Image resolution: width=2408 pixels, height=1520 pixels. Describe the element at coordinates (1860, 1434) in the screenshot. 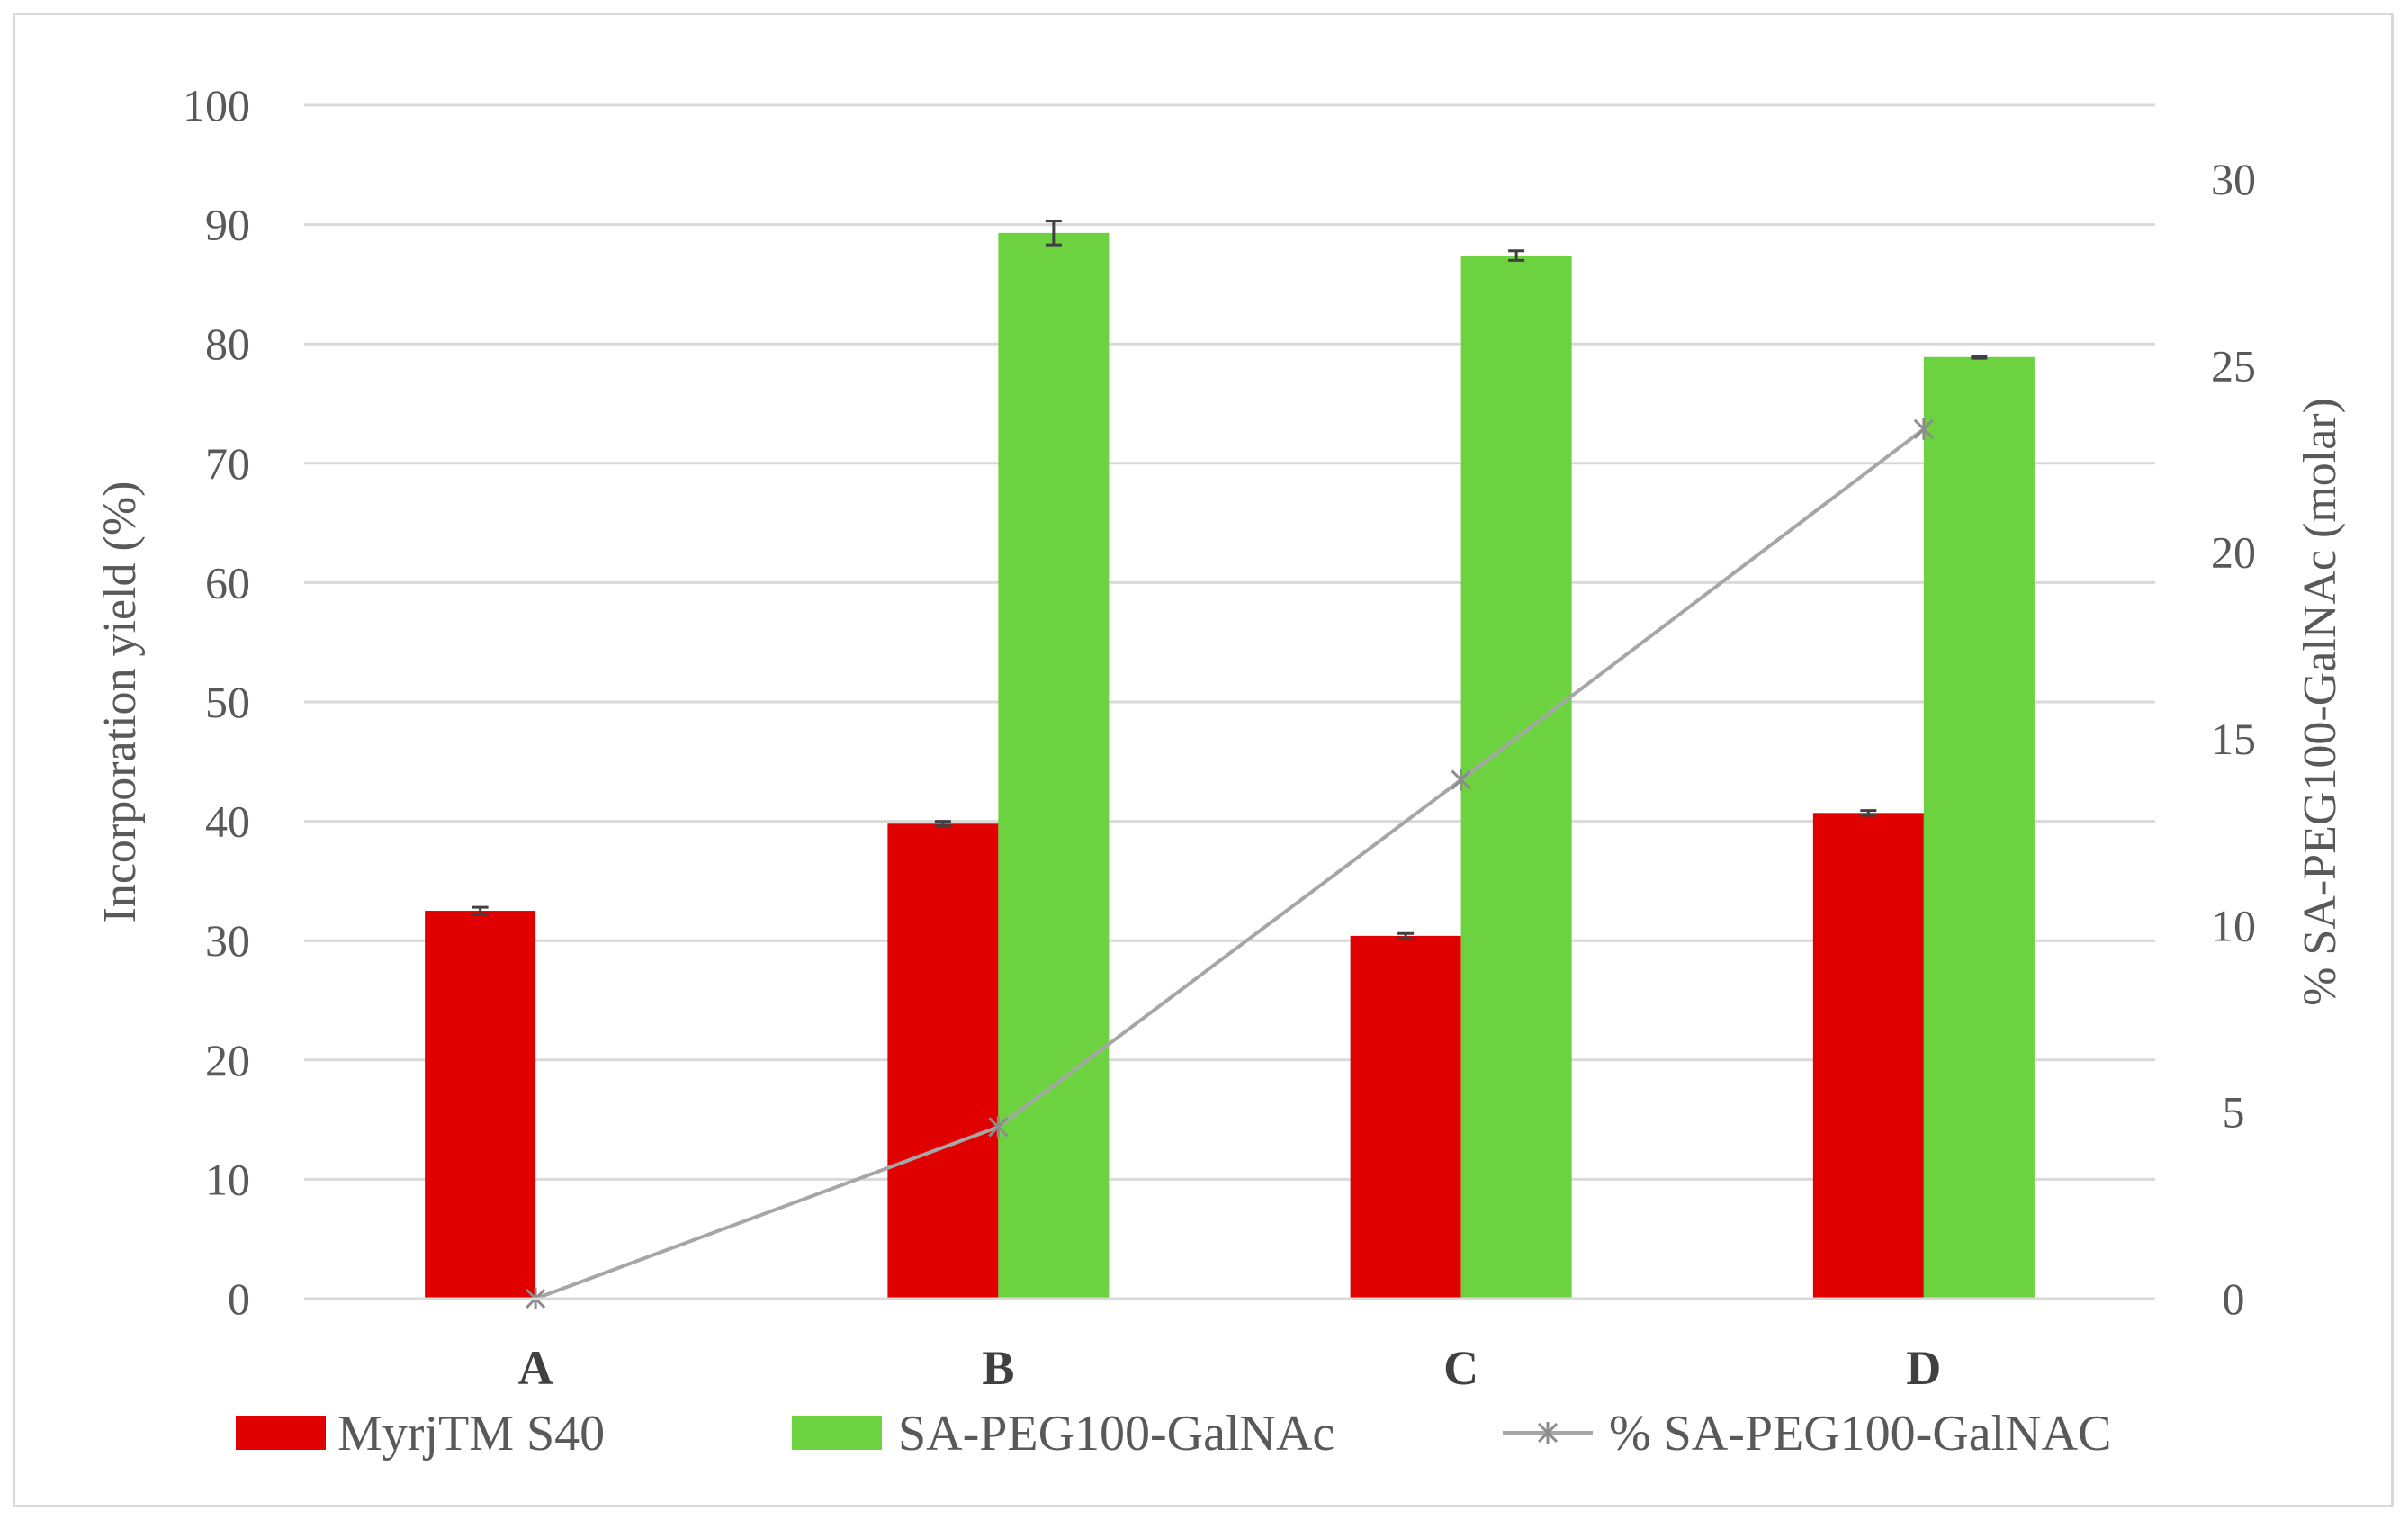

I see `legend-label-2: % SA-PEG100-GalNAC` at that location.